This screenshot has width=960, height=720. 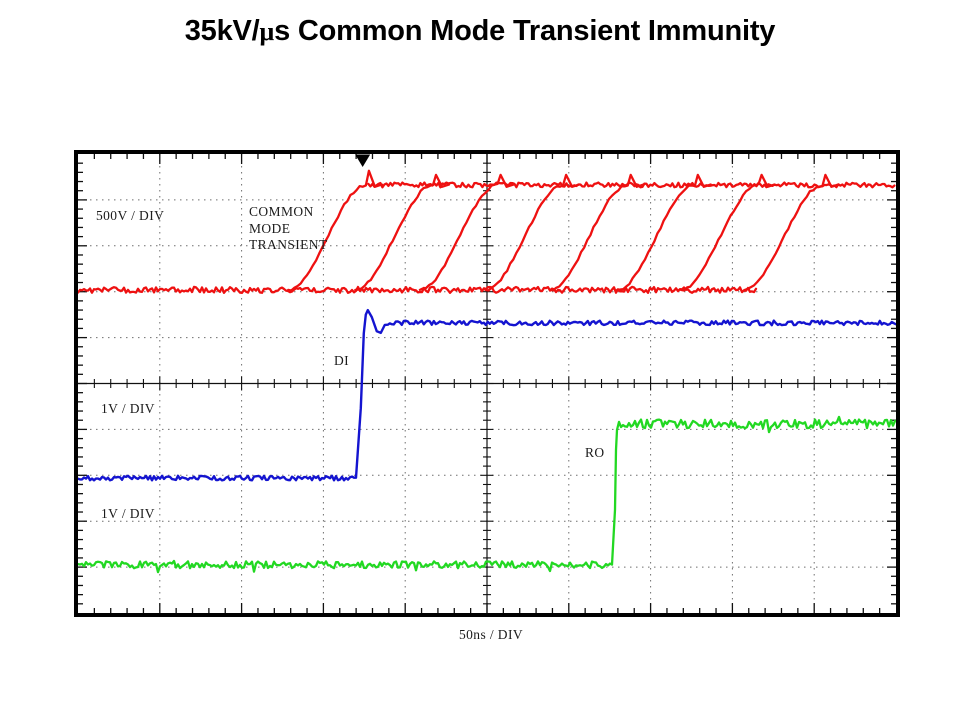 I want to click on label-di-trace: DI, so click(x=342, y=360).